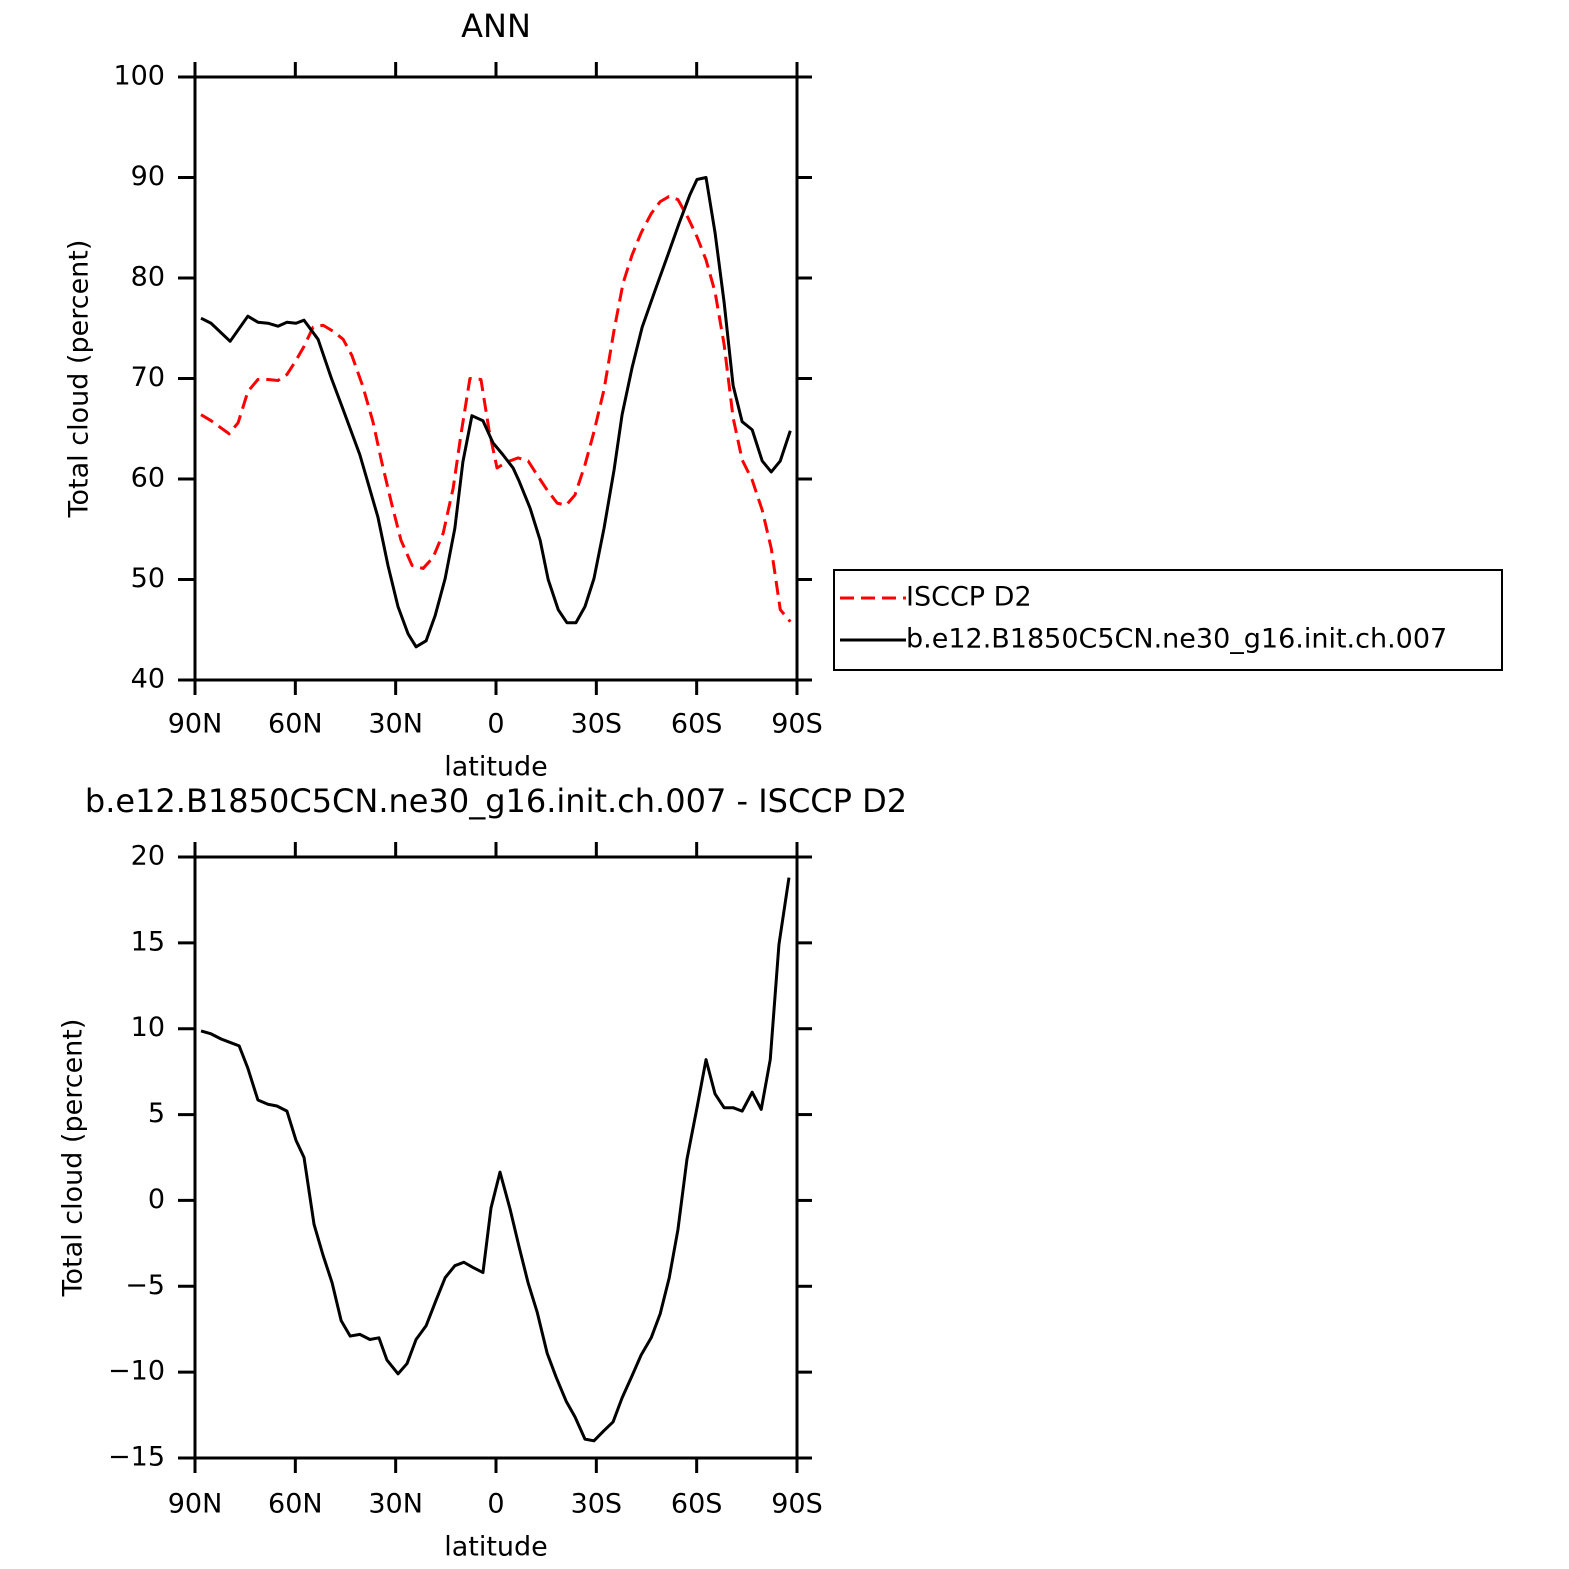 This screenshot has width=1569, height=1569. Describe the element at coordinates (148, 941) in the screenshot. I see `y-tick-label: 15` at that location.